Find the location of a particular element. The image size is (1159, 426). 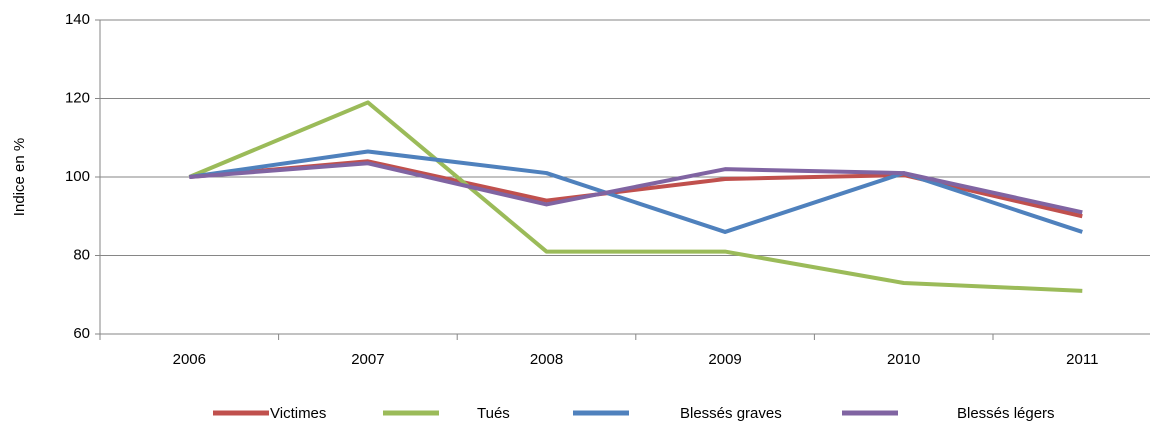

legend-label: Victimes is located at coordinates (298, 413).